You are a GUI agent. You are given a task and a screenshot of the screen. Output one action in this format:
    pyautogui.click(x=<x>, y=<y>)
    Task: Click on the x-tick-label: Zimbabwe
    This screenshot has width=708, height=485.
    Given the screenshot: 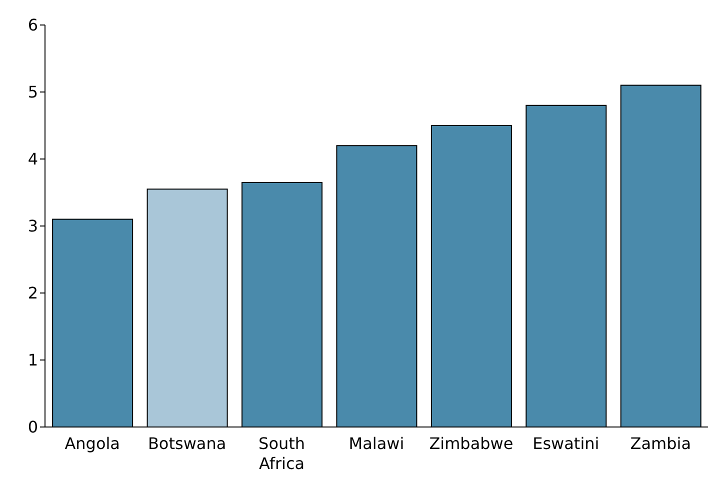 What is the action you would take?
    pyautogui.click(x=471, y=443)
    